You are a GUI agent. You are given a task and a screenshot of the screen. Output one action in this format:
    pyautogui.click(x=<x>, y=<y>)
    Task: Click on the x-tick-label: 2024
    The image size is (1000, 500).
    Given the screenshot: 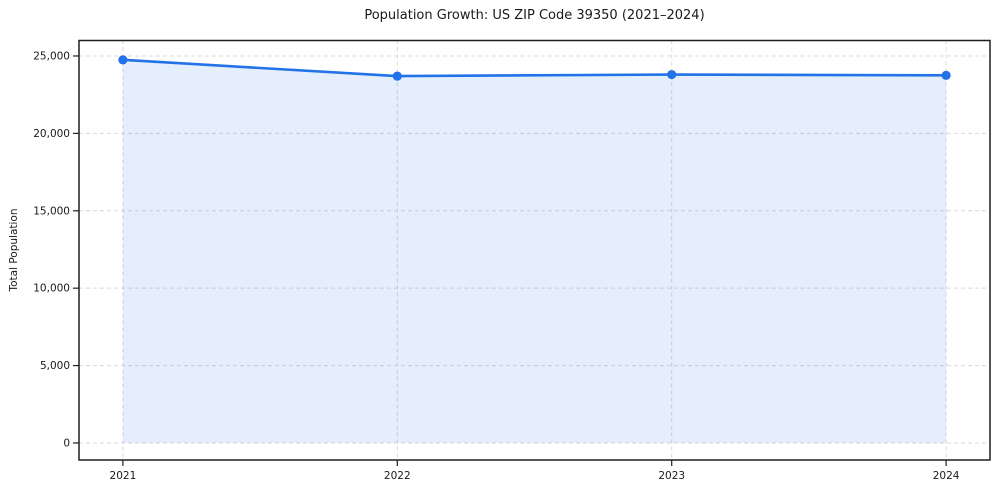 What is the action you would take?
    pyautogui.click(x=946, y=476)
    